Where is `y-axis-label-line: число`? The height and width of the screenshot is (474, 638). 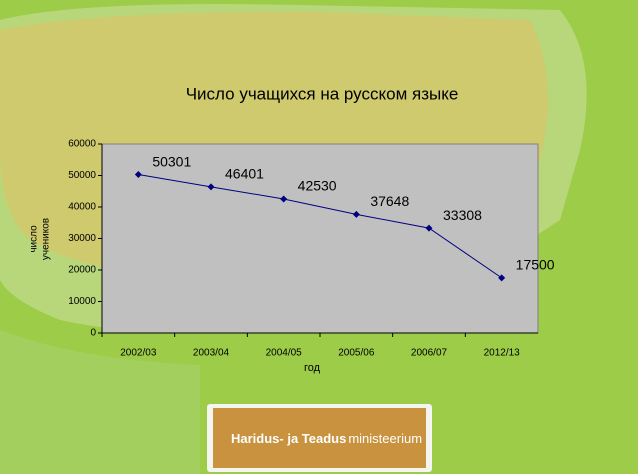 y-axis-label-line: число is located at coordinates (34, 239).